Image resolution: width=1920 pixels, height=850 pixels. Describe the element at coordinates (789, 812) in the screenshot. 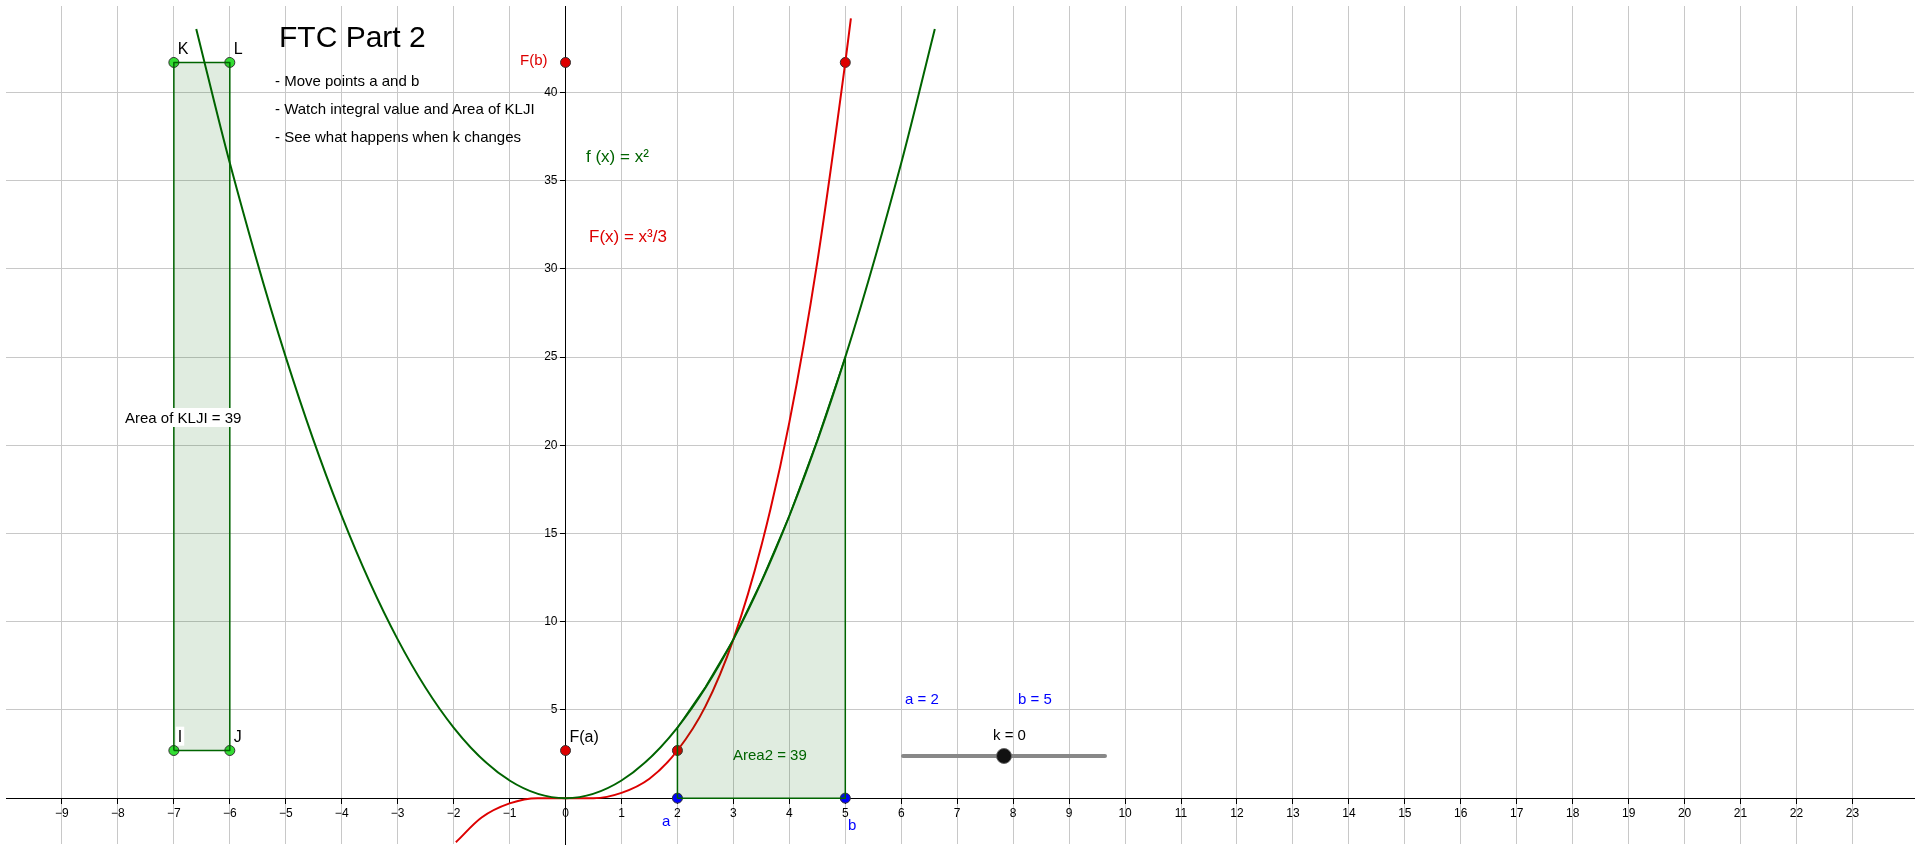

I see `x-tick-label: 4` at that location.